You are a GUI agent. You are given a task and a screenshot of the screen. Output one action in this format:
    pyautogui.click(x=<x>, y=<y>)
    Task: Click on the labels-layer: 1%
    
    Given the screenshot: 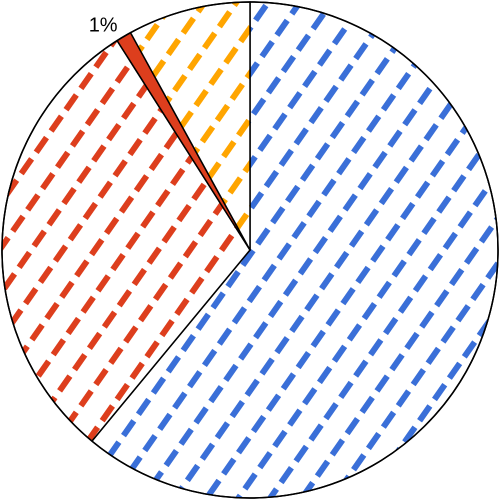 What is the action you would take?
    pyautogui.click(x=103, y=25)
    